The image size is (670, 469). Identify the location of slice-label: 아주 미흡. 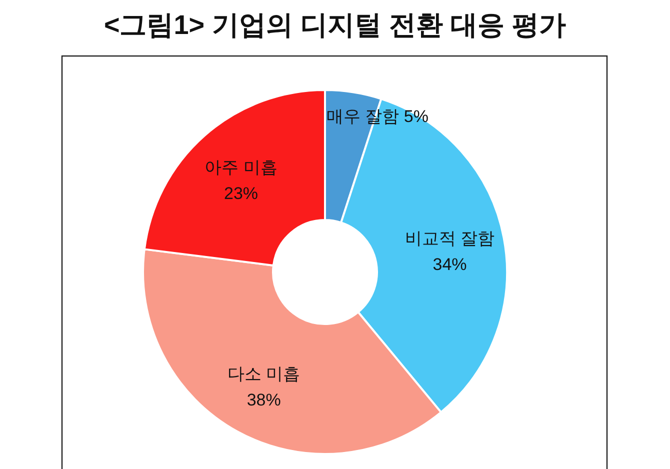
(241, 167).